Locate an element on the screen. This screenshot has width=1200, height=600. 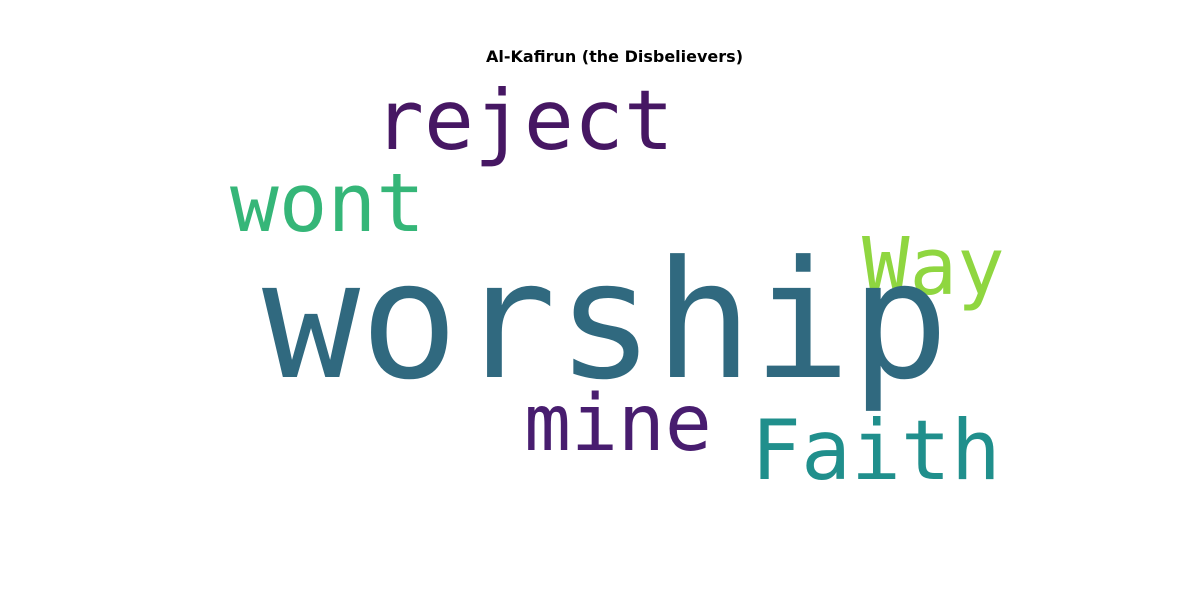
word-cloud-title: Al-Kafirun (the Disbelievers) is located at coordinates (614, 56).